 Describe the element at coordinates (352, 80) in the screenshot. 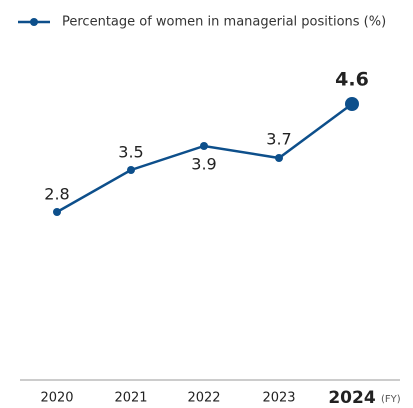

I see `data-label: 4.6` at that location.